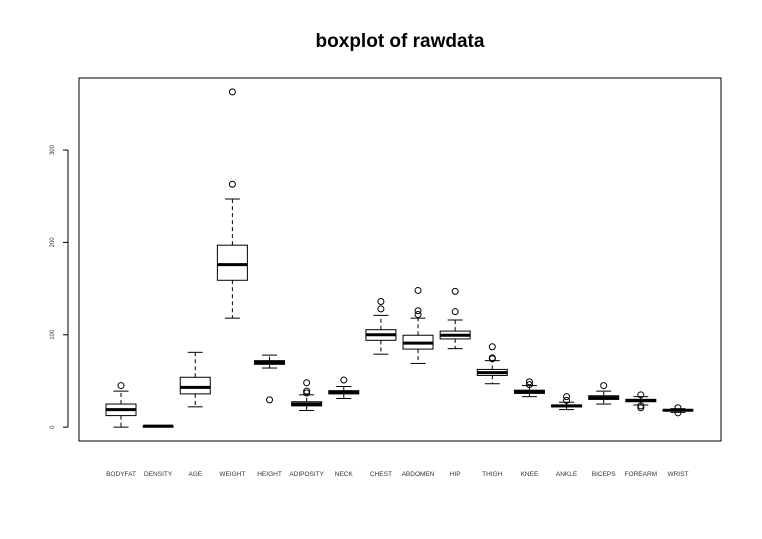 The image size is (762, 539). Describe the element at coordinates (121, 474) in the screenshot. I see `x-category-label: BODYFAT` at that location.